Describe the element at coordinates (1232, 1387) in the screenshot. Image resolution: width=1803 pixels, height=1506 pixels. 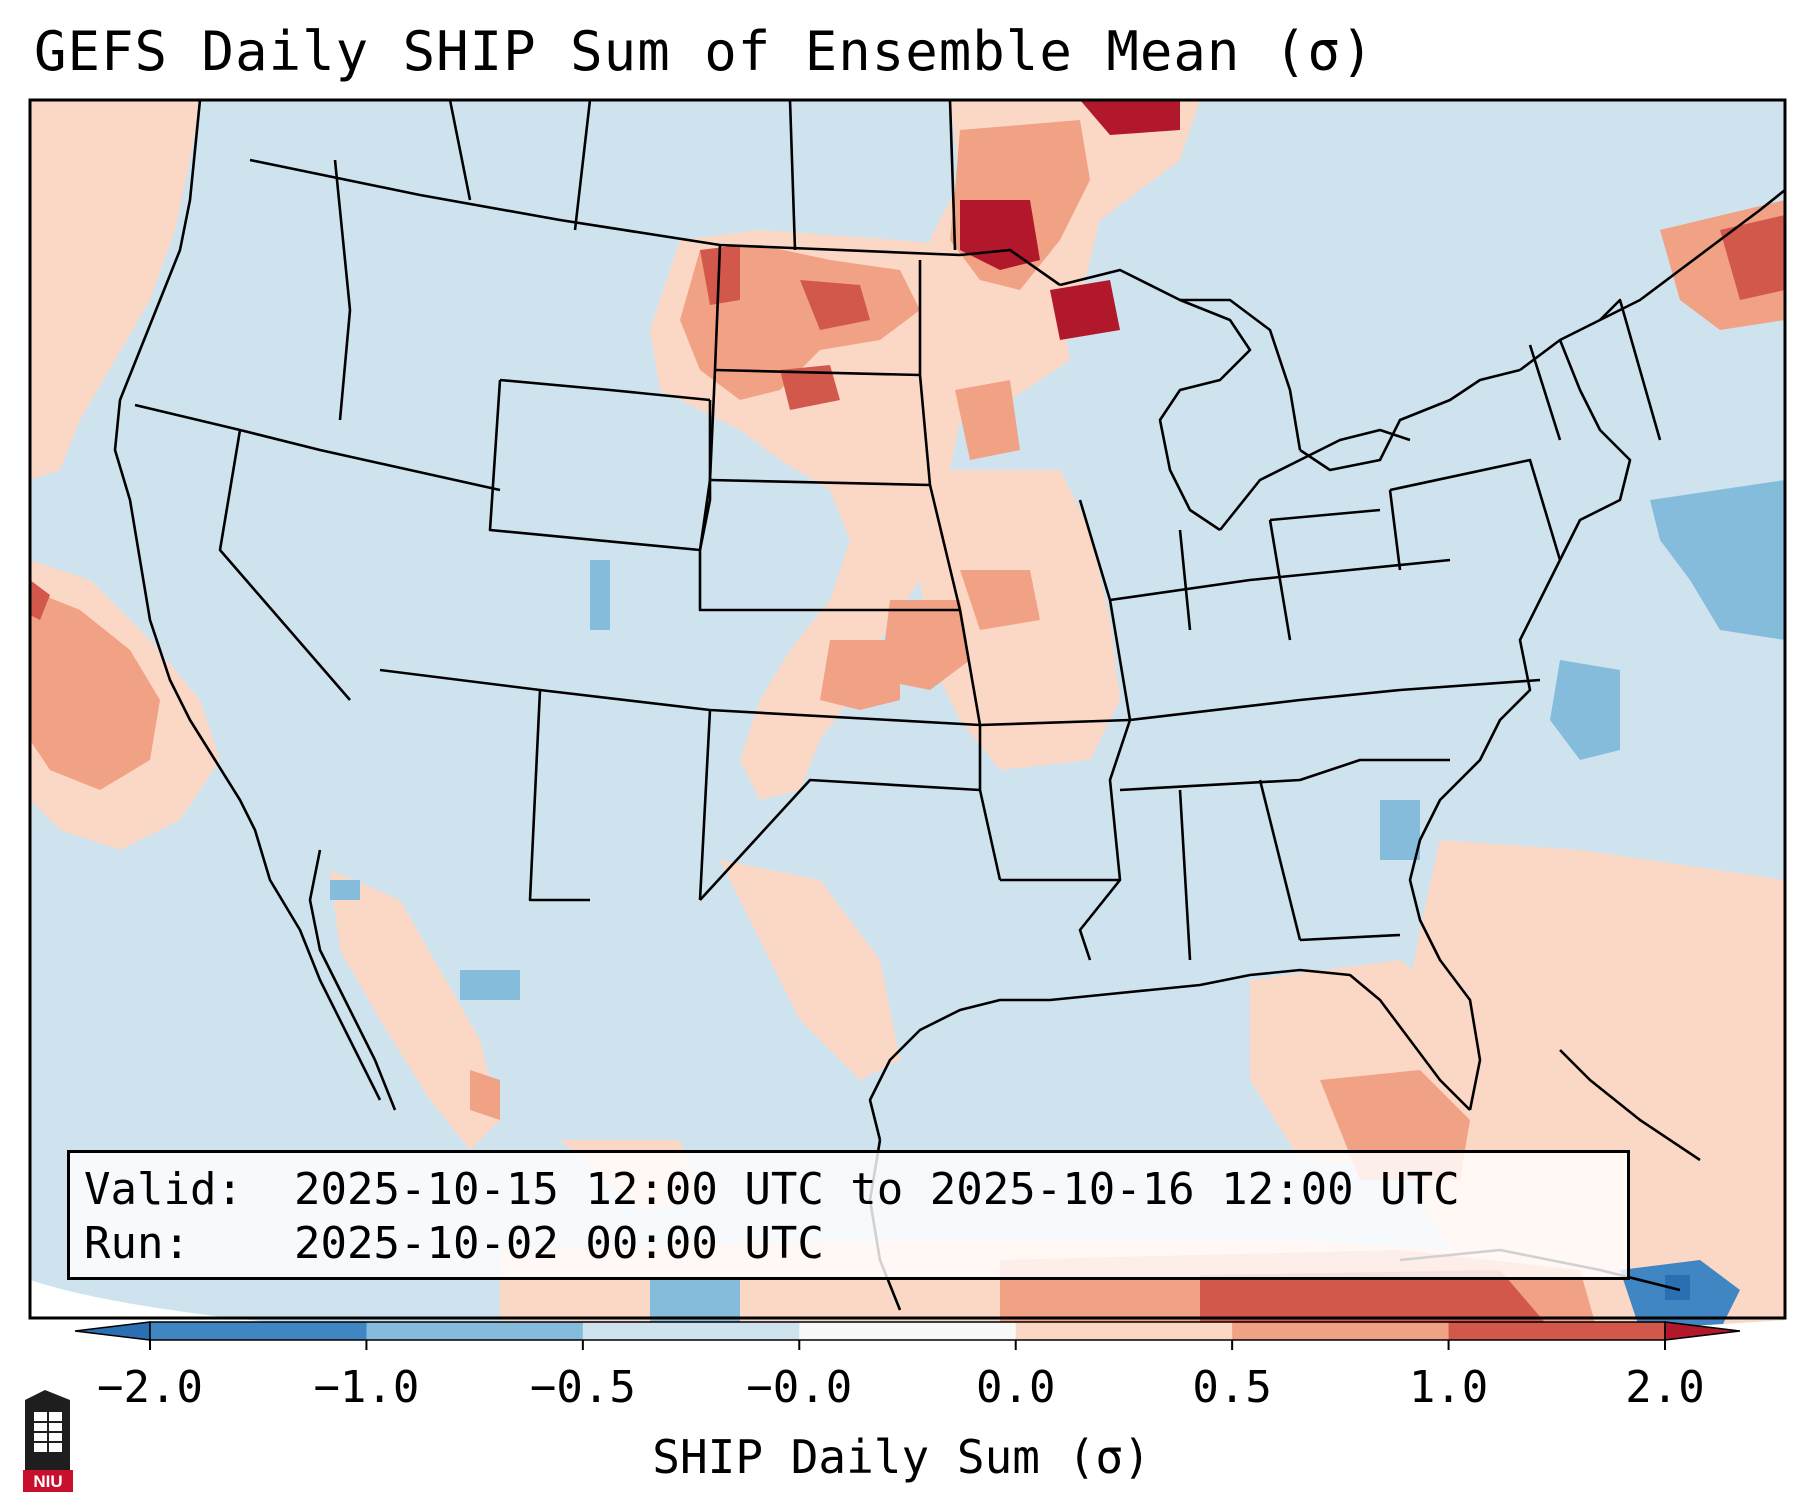
I see `colorbar-tick-label: 0.5` at that location.